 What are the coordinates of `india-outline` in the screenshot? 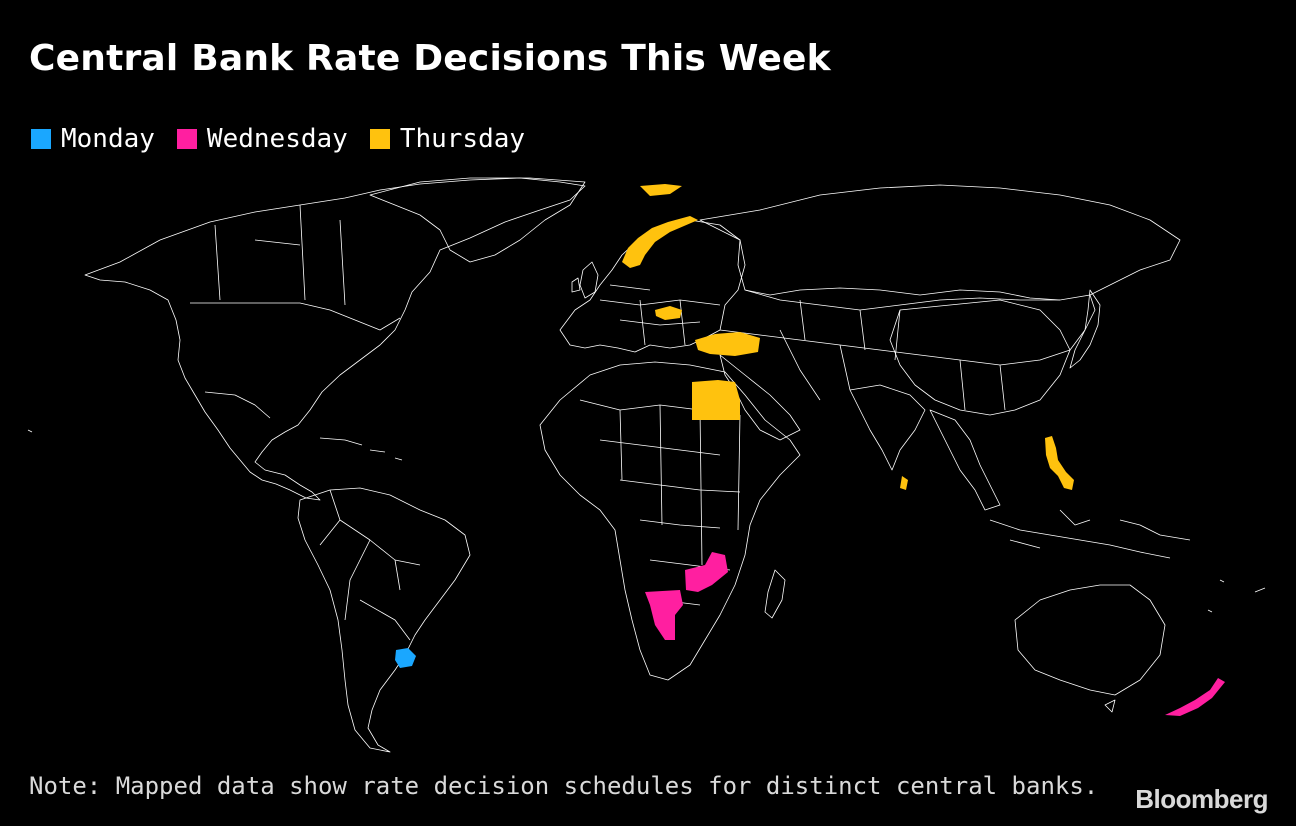 It's located at (887, 427).